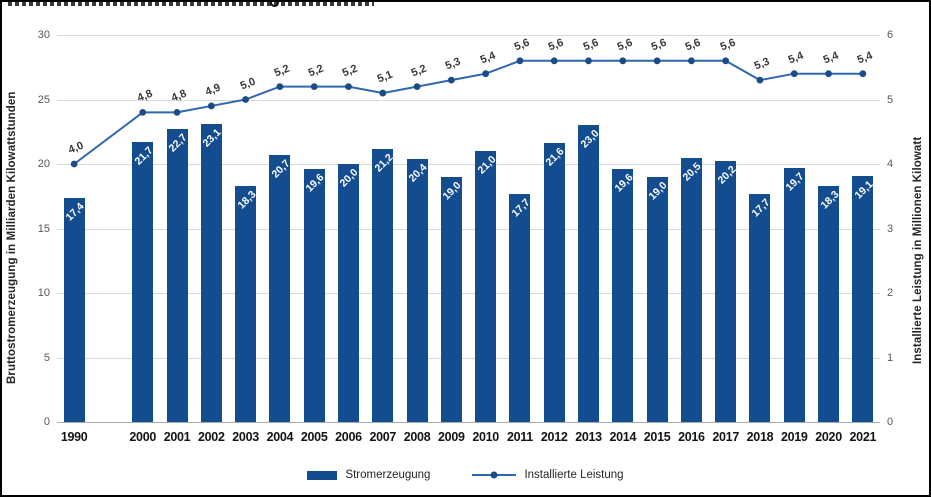  I want to click on x-axis-year-label: 2005, so click(314, 437).